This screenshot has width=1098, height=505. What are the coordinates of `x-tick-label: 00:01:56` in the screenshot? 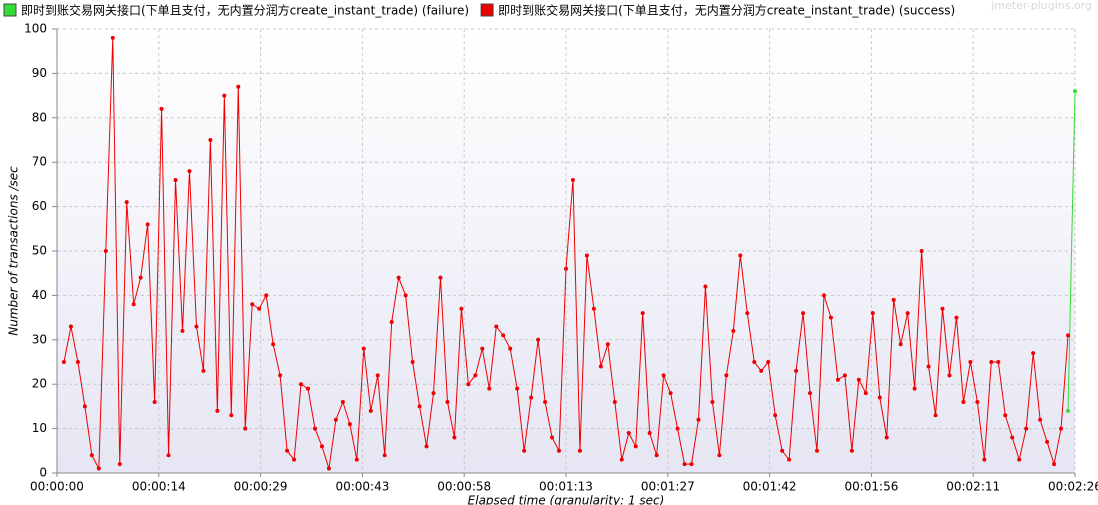 It's located at (871, 487).